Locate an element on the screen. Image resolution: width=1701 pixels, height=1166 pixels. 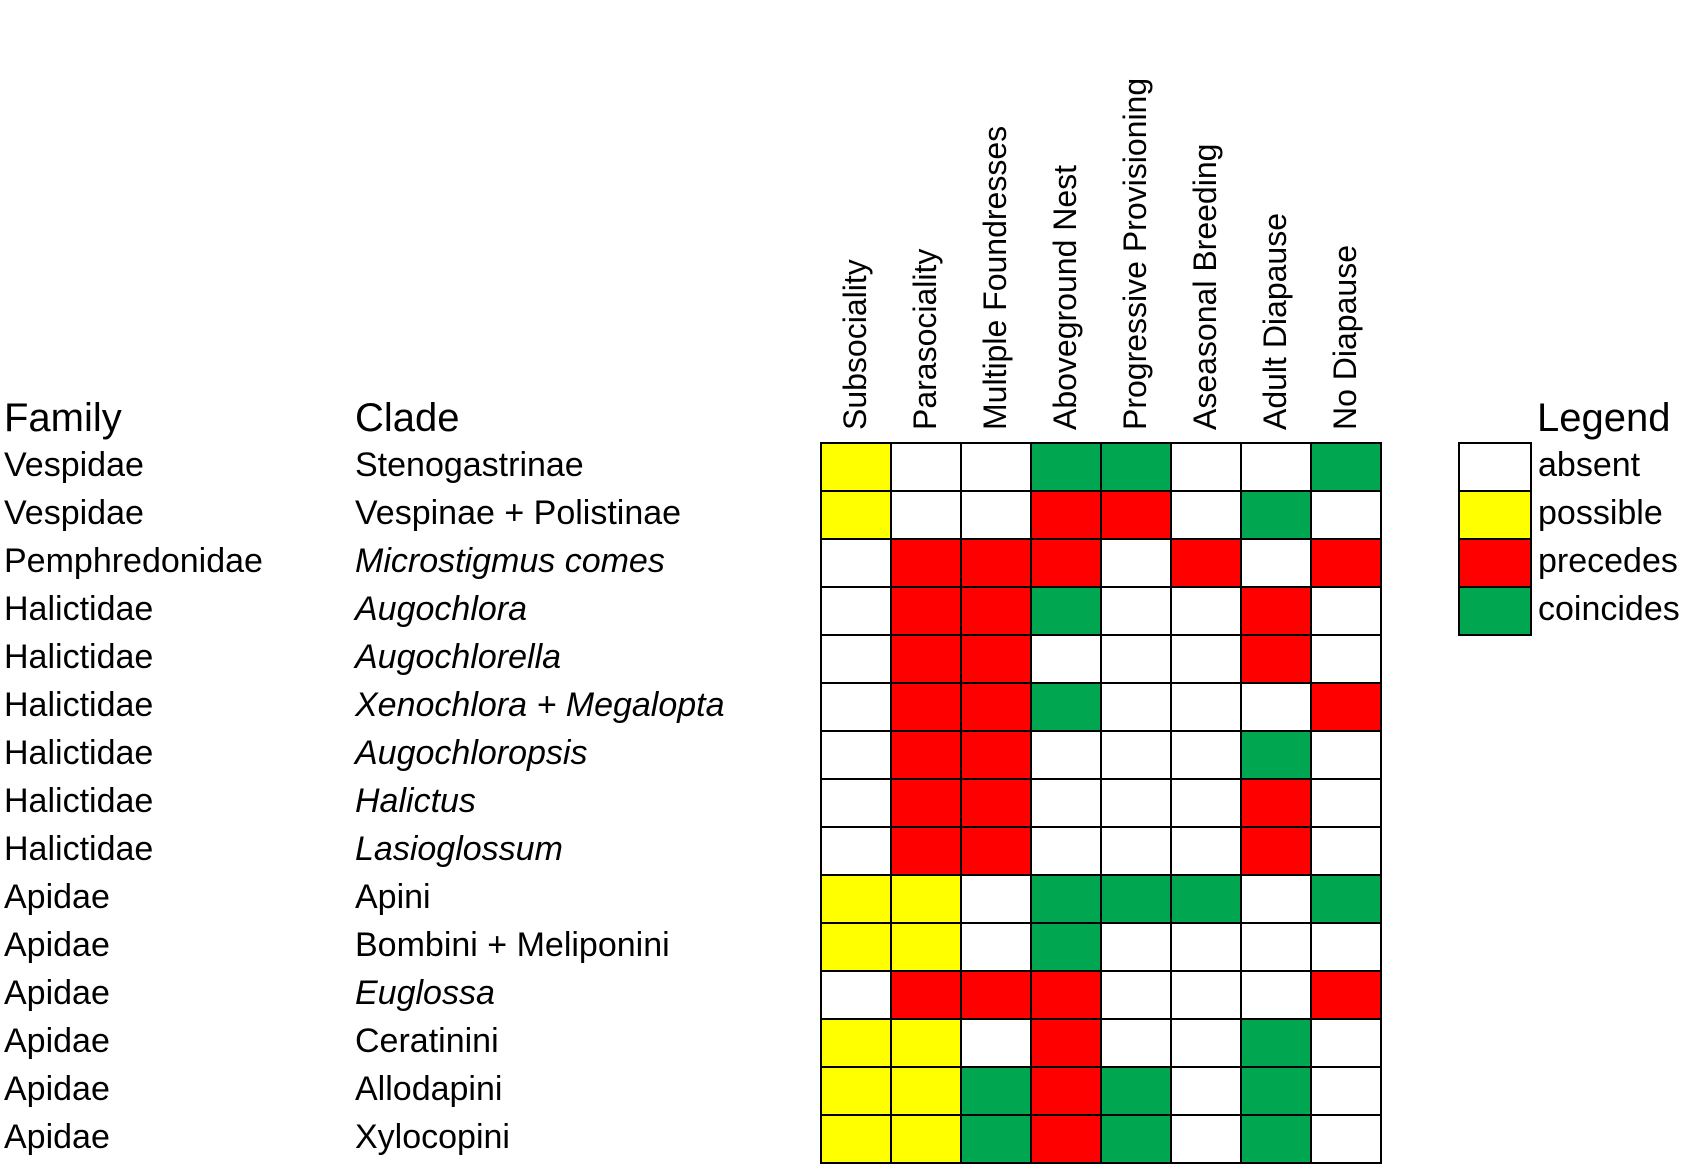
row-family-label: Vespidae is located at coordinates (74, 465).